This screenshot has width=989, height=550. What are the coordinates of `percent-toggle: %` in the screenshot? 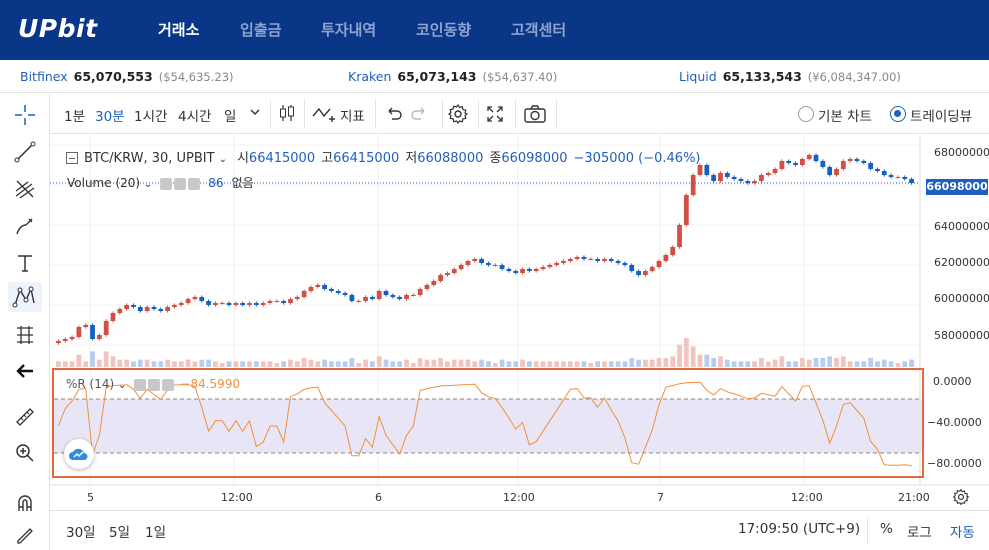 It's located at (886, 529).